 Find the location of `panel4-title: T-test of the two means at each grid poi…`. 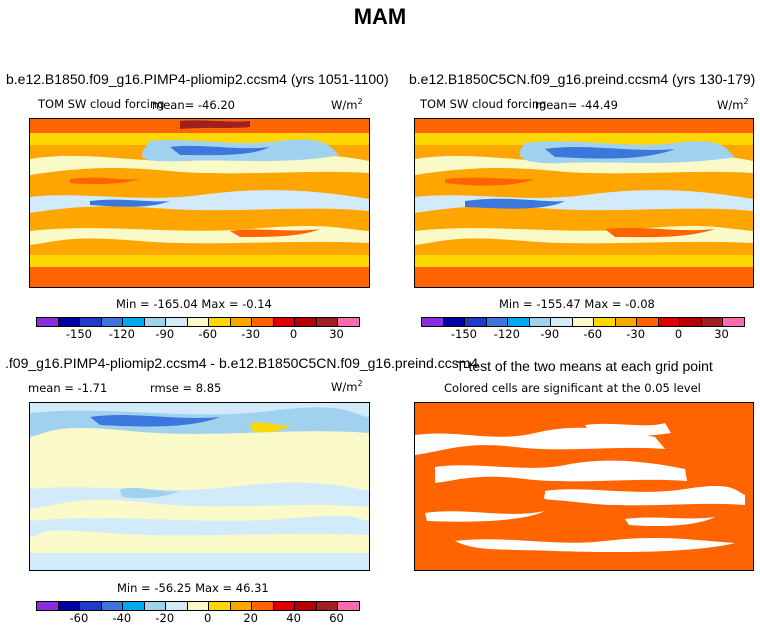

panel4-title: T-test of the two means at each grid poi… is located at coordinates (584, 366).